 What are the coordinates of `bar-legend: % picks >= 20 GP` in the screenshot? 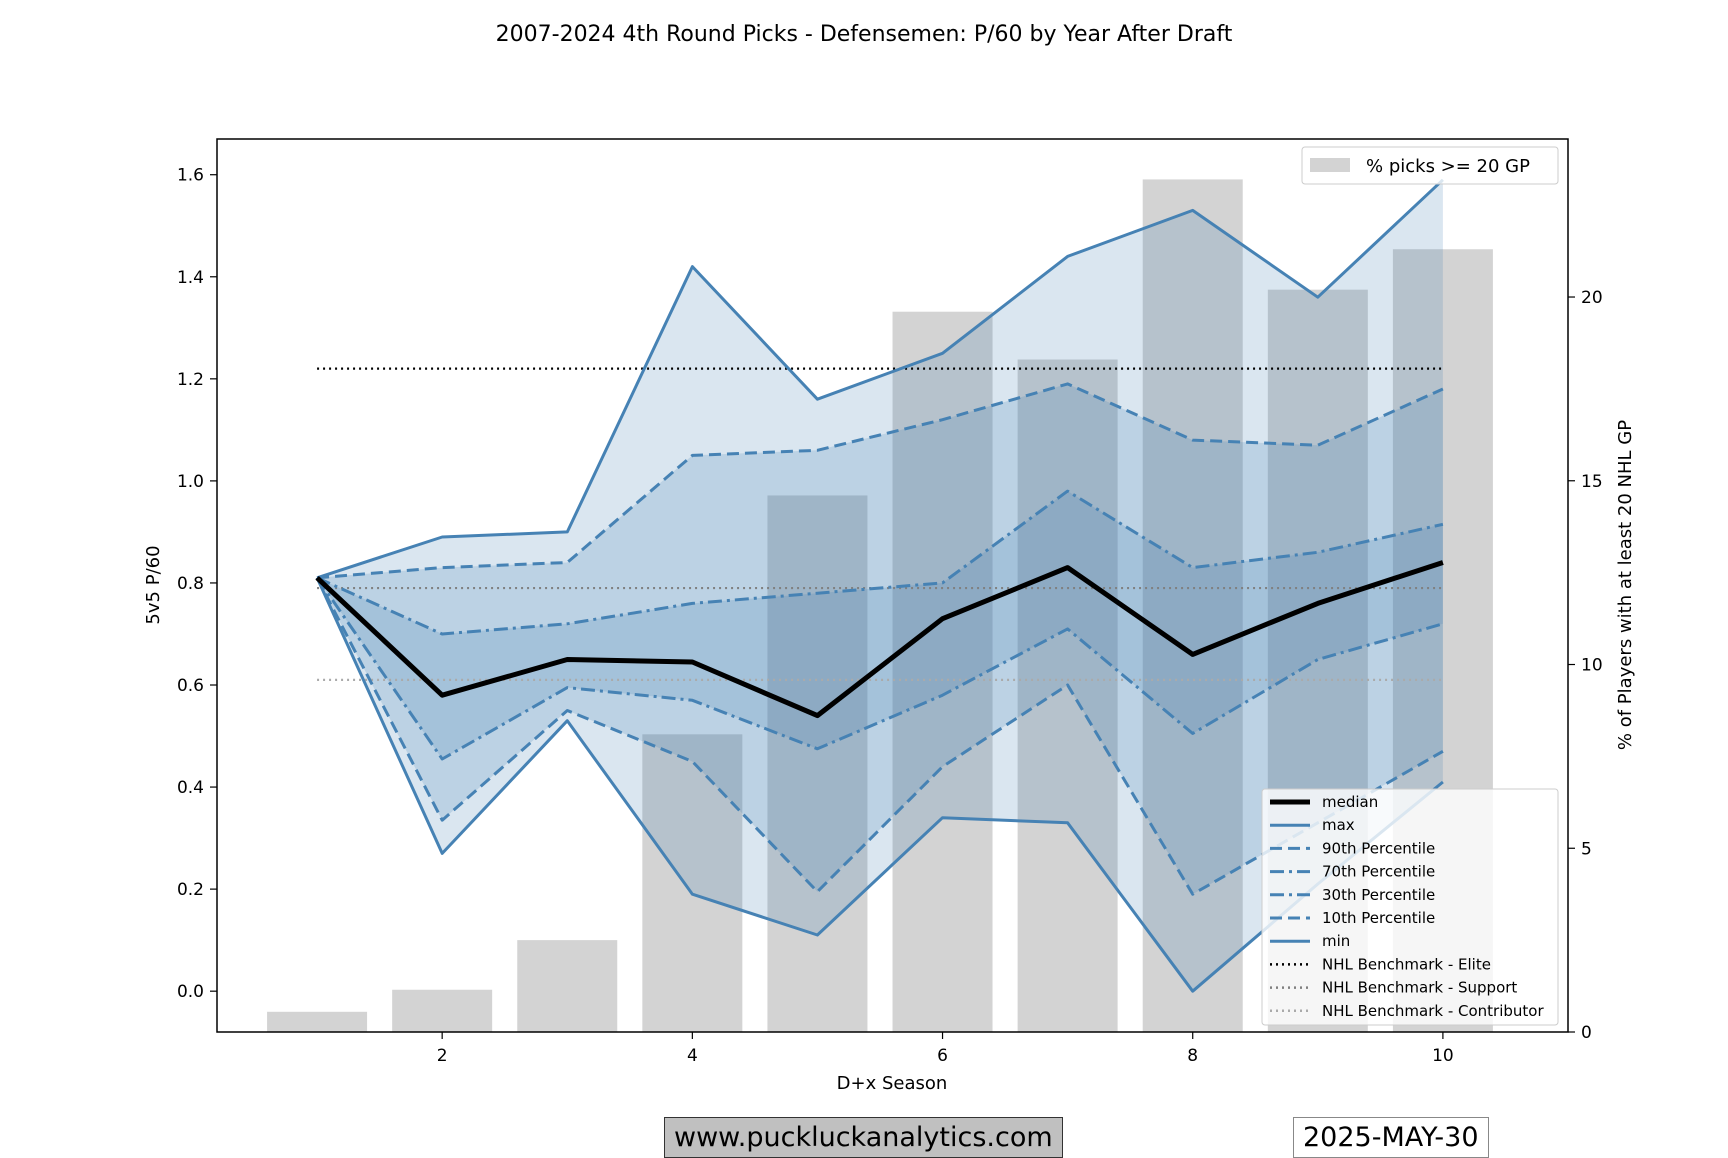 It's located at (1430, 165).